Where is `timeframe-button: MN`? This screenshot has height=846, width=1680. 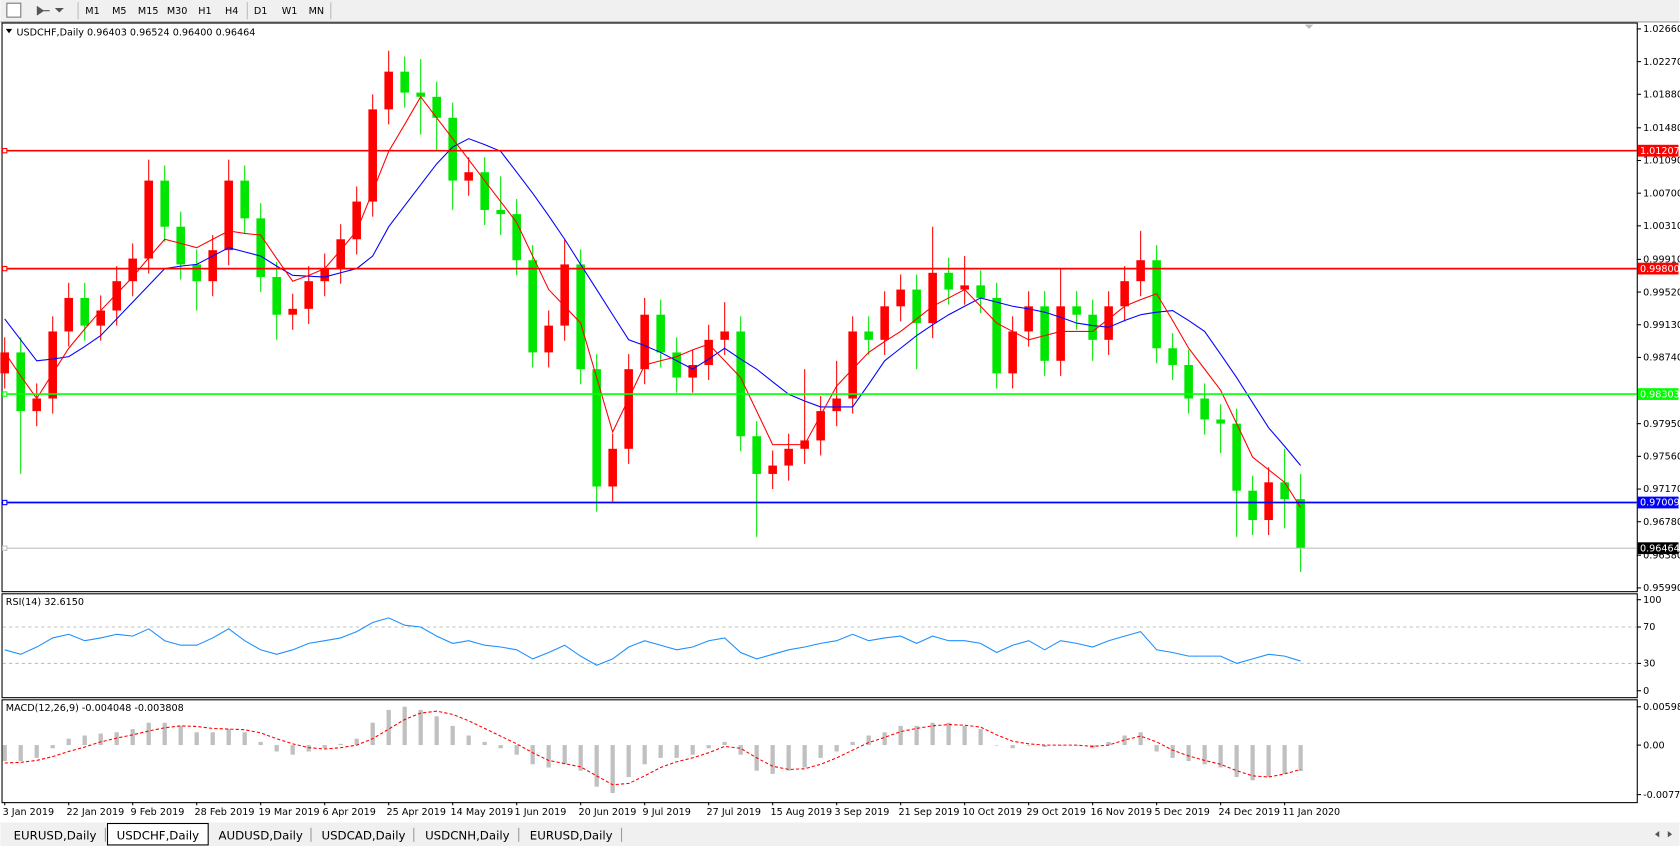
timeframe-button: MN is located at coordinates (317, 11).